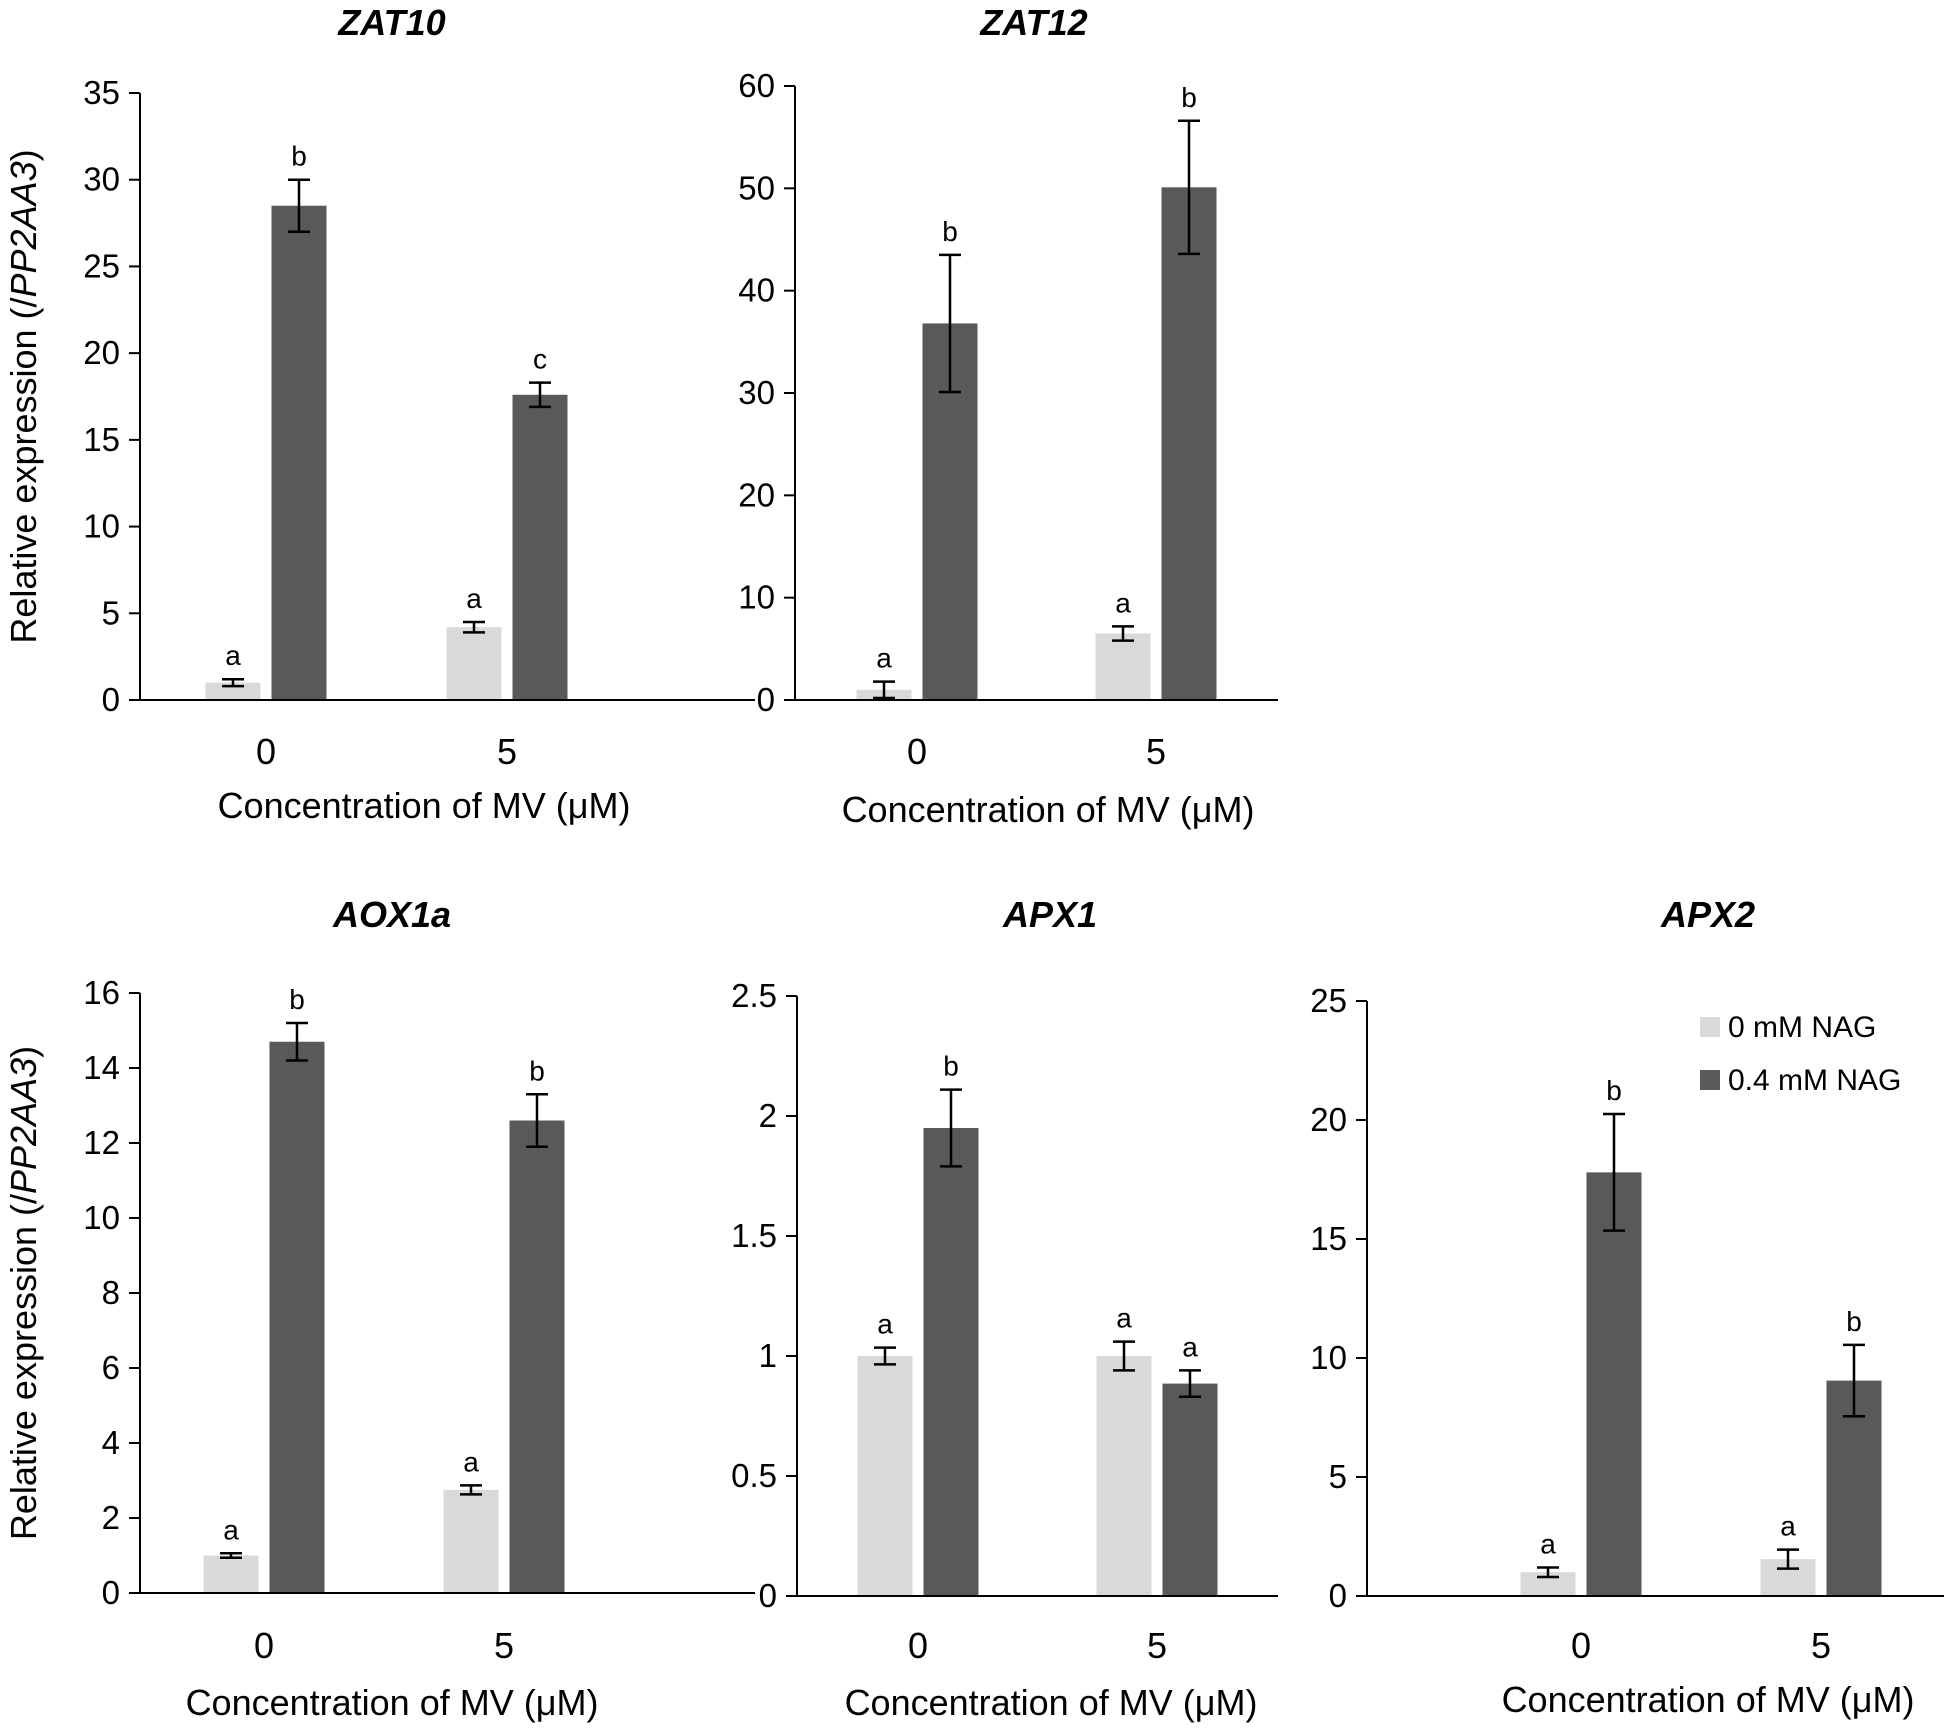  Describe the element at coordinates (1033, 22) in the screenshot. I see `panel-title: ZAT12` at that location.